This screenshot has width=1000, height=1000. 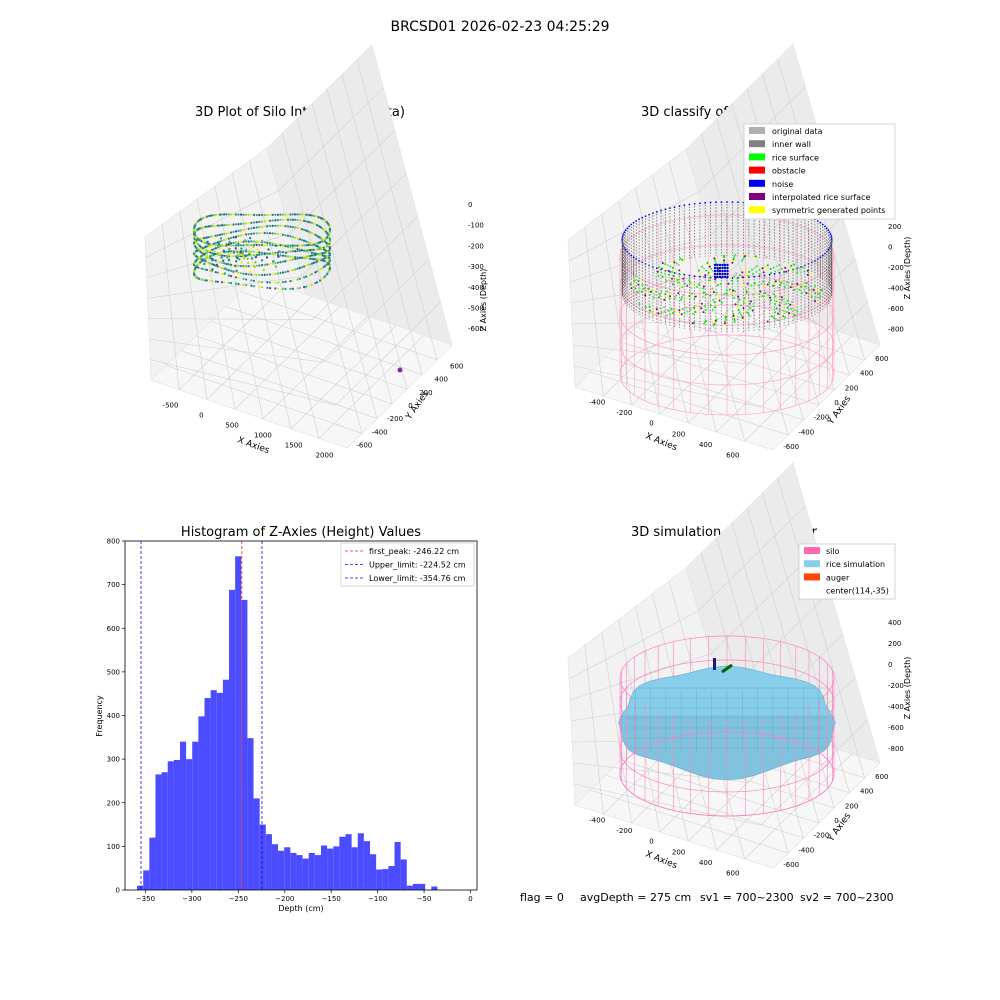 What do you see at coordinates (99, 716) in the screenshot?
I see `histogram-y-label: Frequency` at bounding box center [99, 716].